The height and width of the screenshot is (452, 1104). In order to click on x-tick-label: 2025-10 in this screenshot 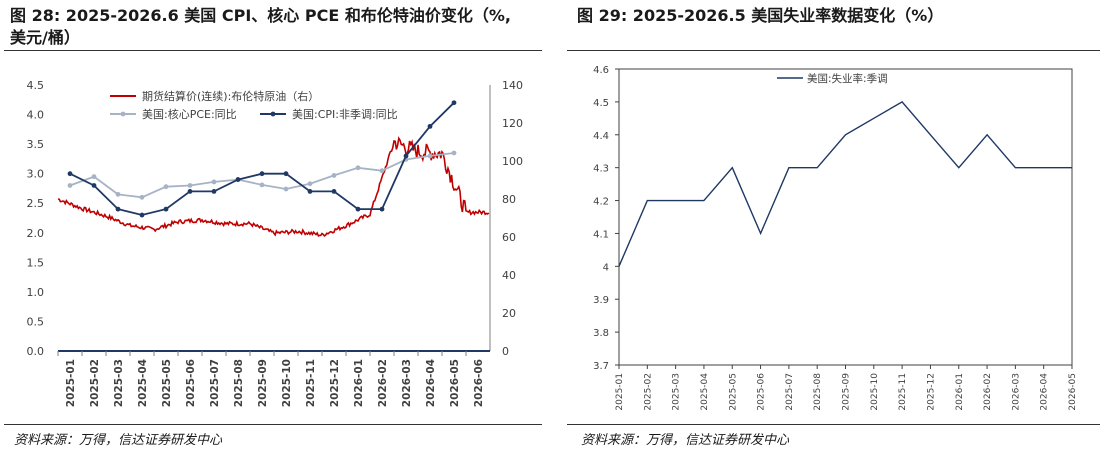, I will do `click(287, 383)`.